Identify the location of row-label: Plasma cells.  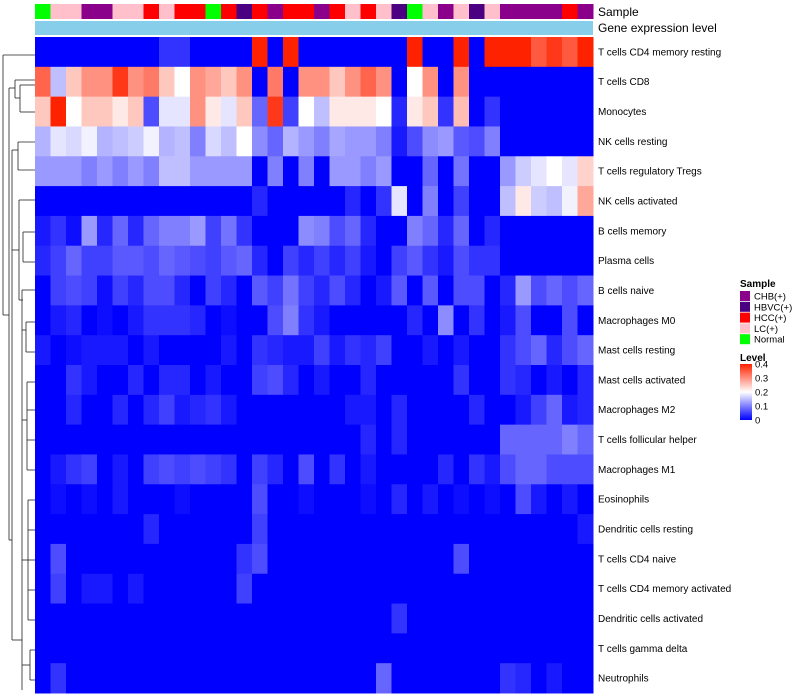
(626, 261).